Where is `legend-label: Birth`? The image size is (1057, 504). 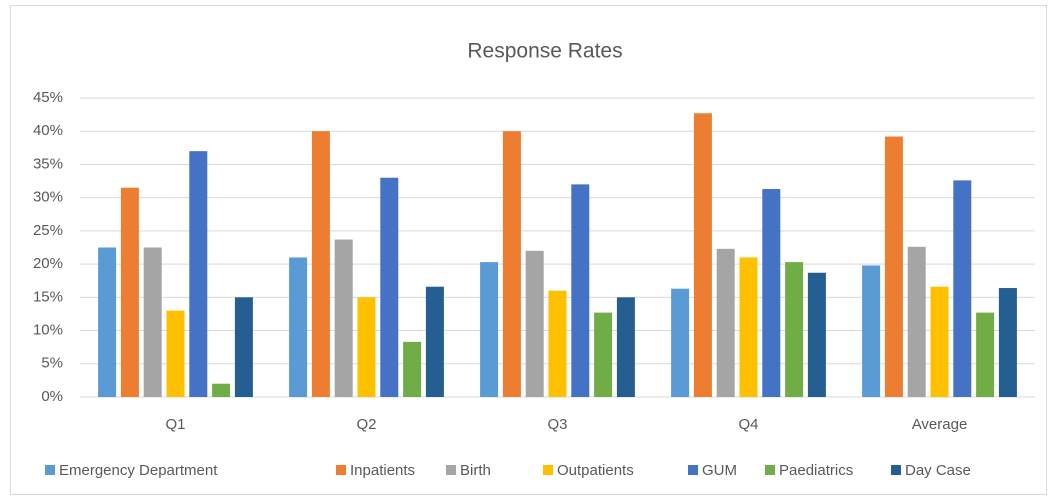 legend-label: Birth is located at coordinates (475, 470).